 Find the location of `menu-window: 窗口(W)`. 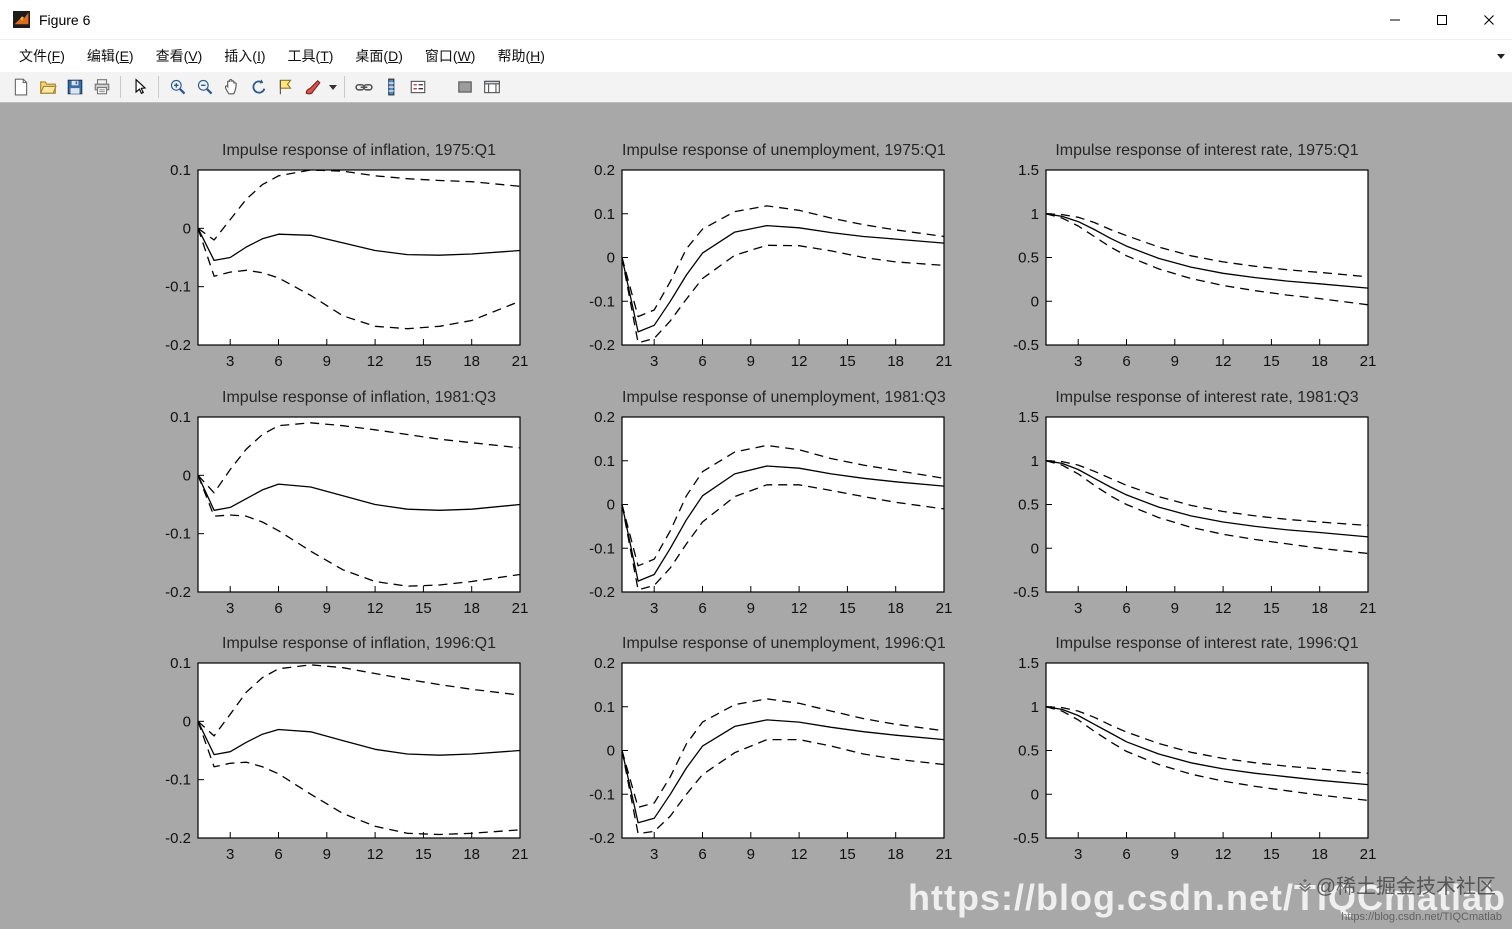

menu-window: 窗口(W) is located at coordinates (450, 56).